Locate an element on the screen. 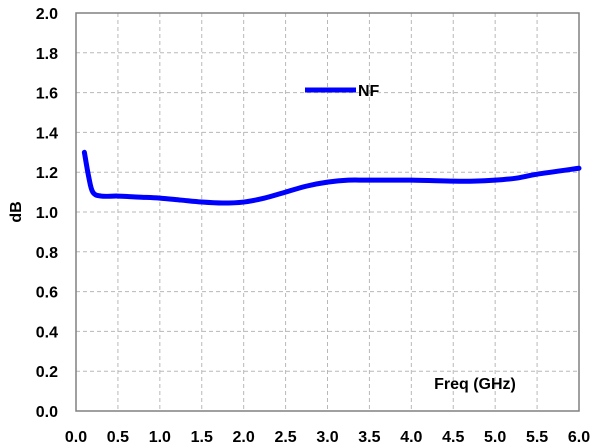 This screenshot has width=595, height=448. x-tick-label: 4.0 is located at coordinates (411, 437).